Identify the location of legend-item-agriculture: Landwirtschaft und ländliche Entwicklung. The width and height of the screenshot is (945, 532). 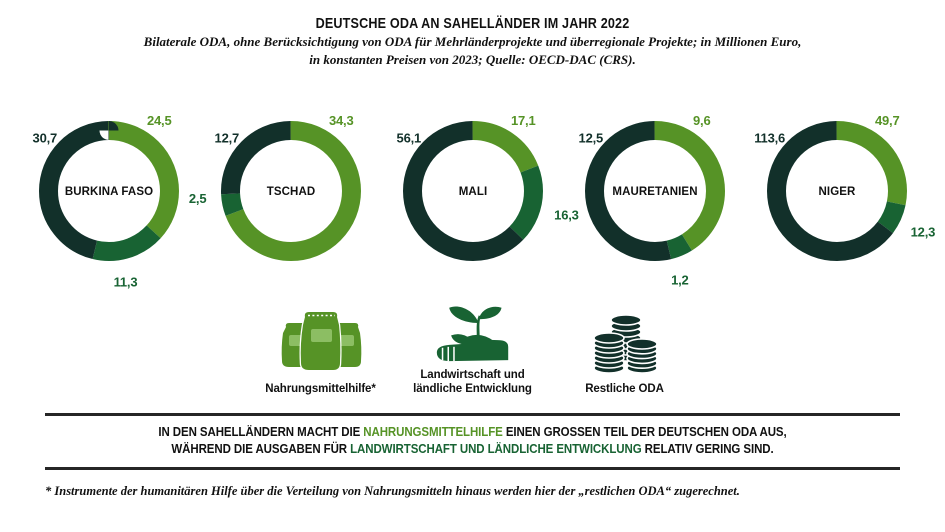
(473, 350).